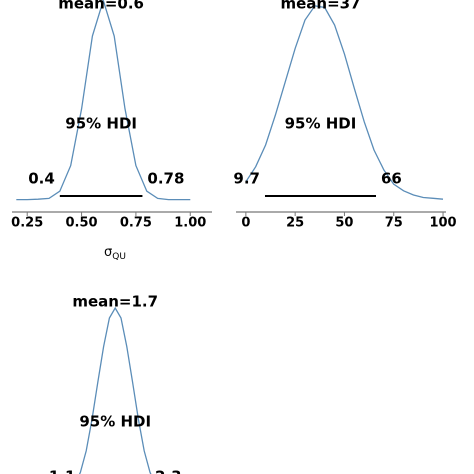 This screenshot has height=474, width=474. Describe the element at coordinates (136, 223) in the screenshot. I see `x-tick-label: 0.75` at that location.